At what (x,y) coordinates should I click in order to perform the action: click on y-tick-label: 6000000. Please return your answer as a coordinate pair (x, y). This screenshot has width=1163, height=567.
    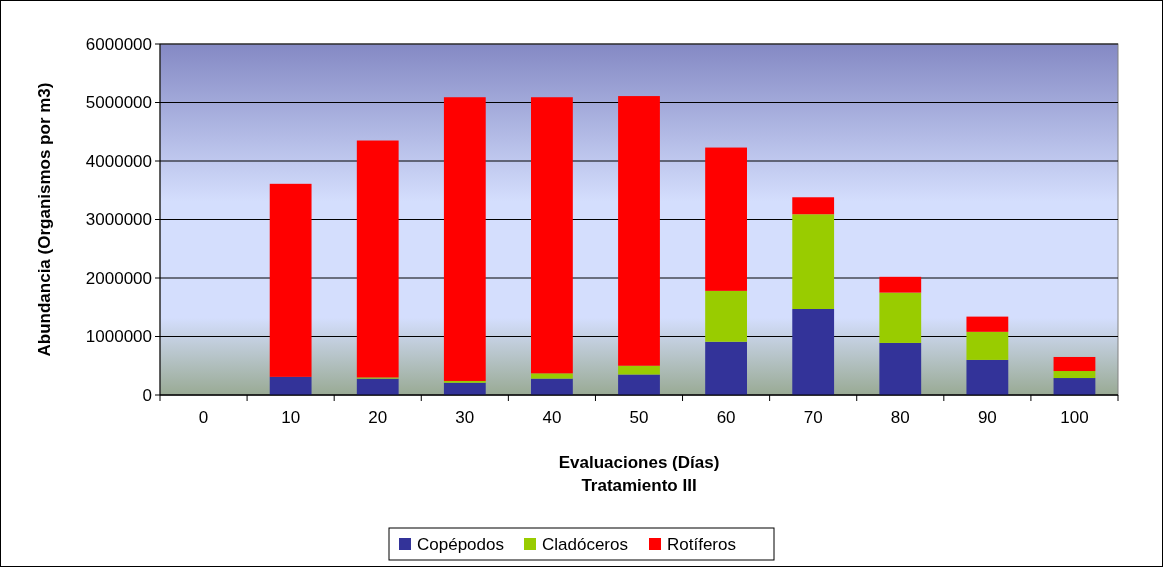
    Looking at the image, I should click on (118, 44).